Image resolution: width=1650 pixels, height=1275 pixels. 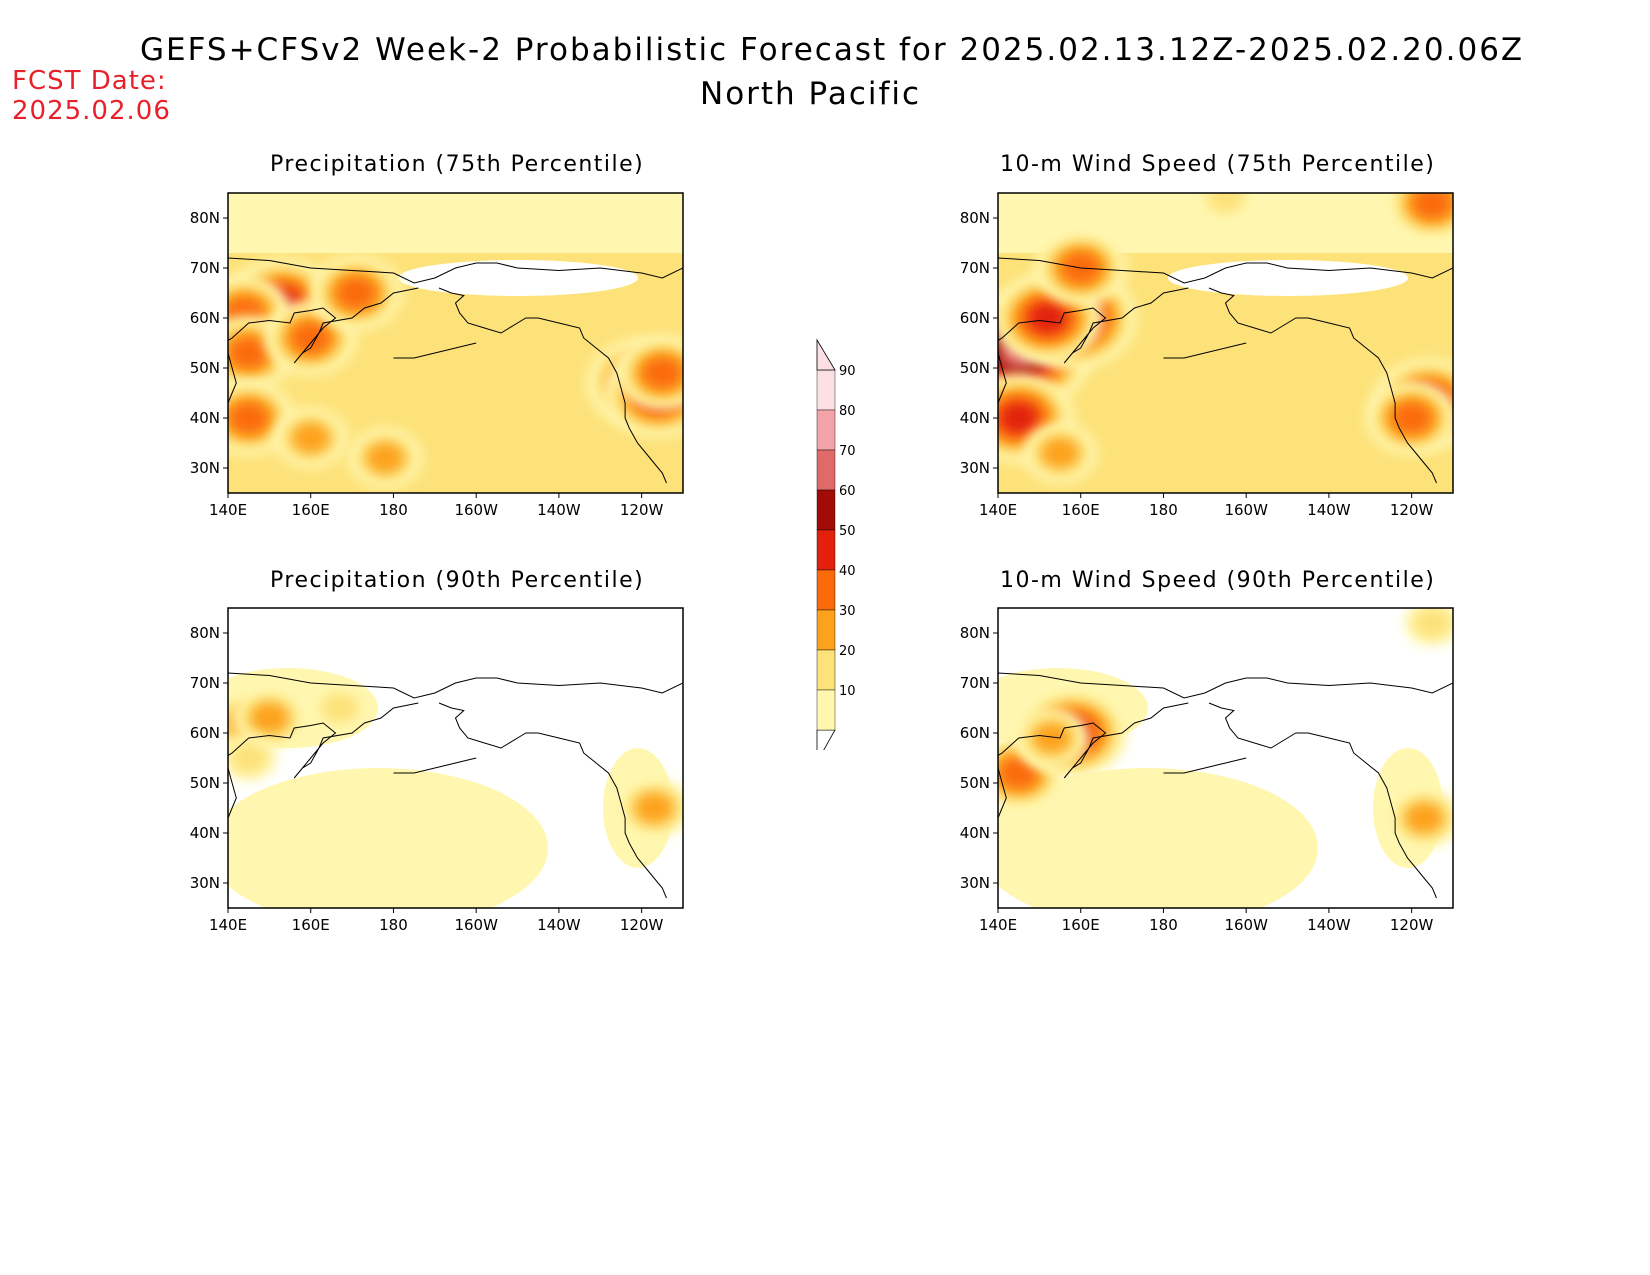 What do you see at coordinates (847, 651) in the screenshot?
I see `colorbar-label: 20` at bounding box center [847, 651].